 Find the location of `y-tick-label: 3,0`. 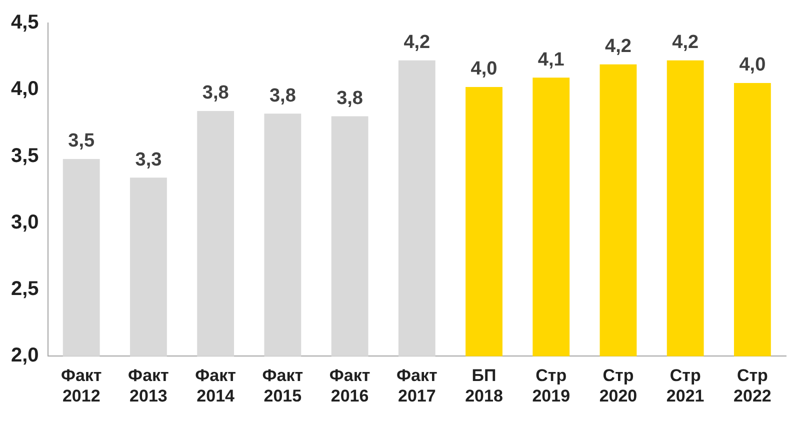

y-tick-label: 3,0 is located at coordinates (24, 222).